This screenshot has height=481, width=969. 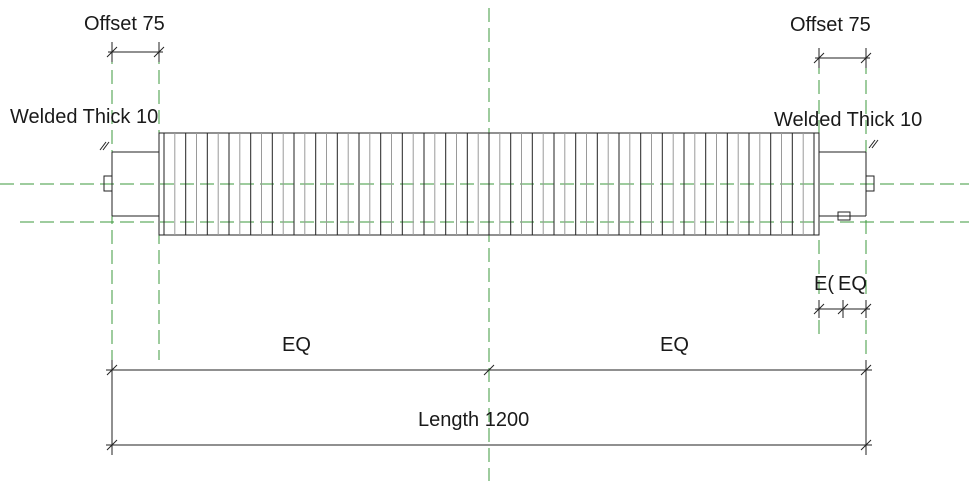 I want to click on weld-right-label: Welded Thick 10, so click(x=848, y=120).